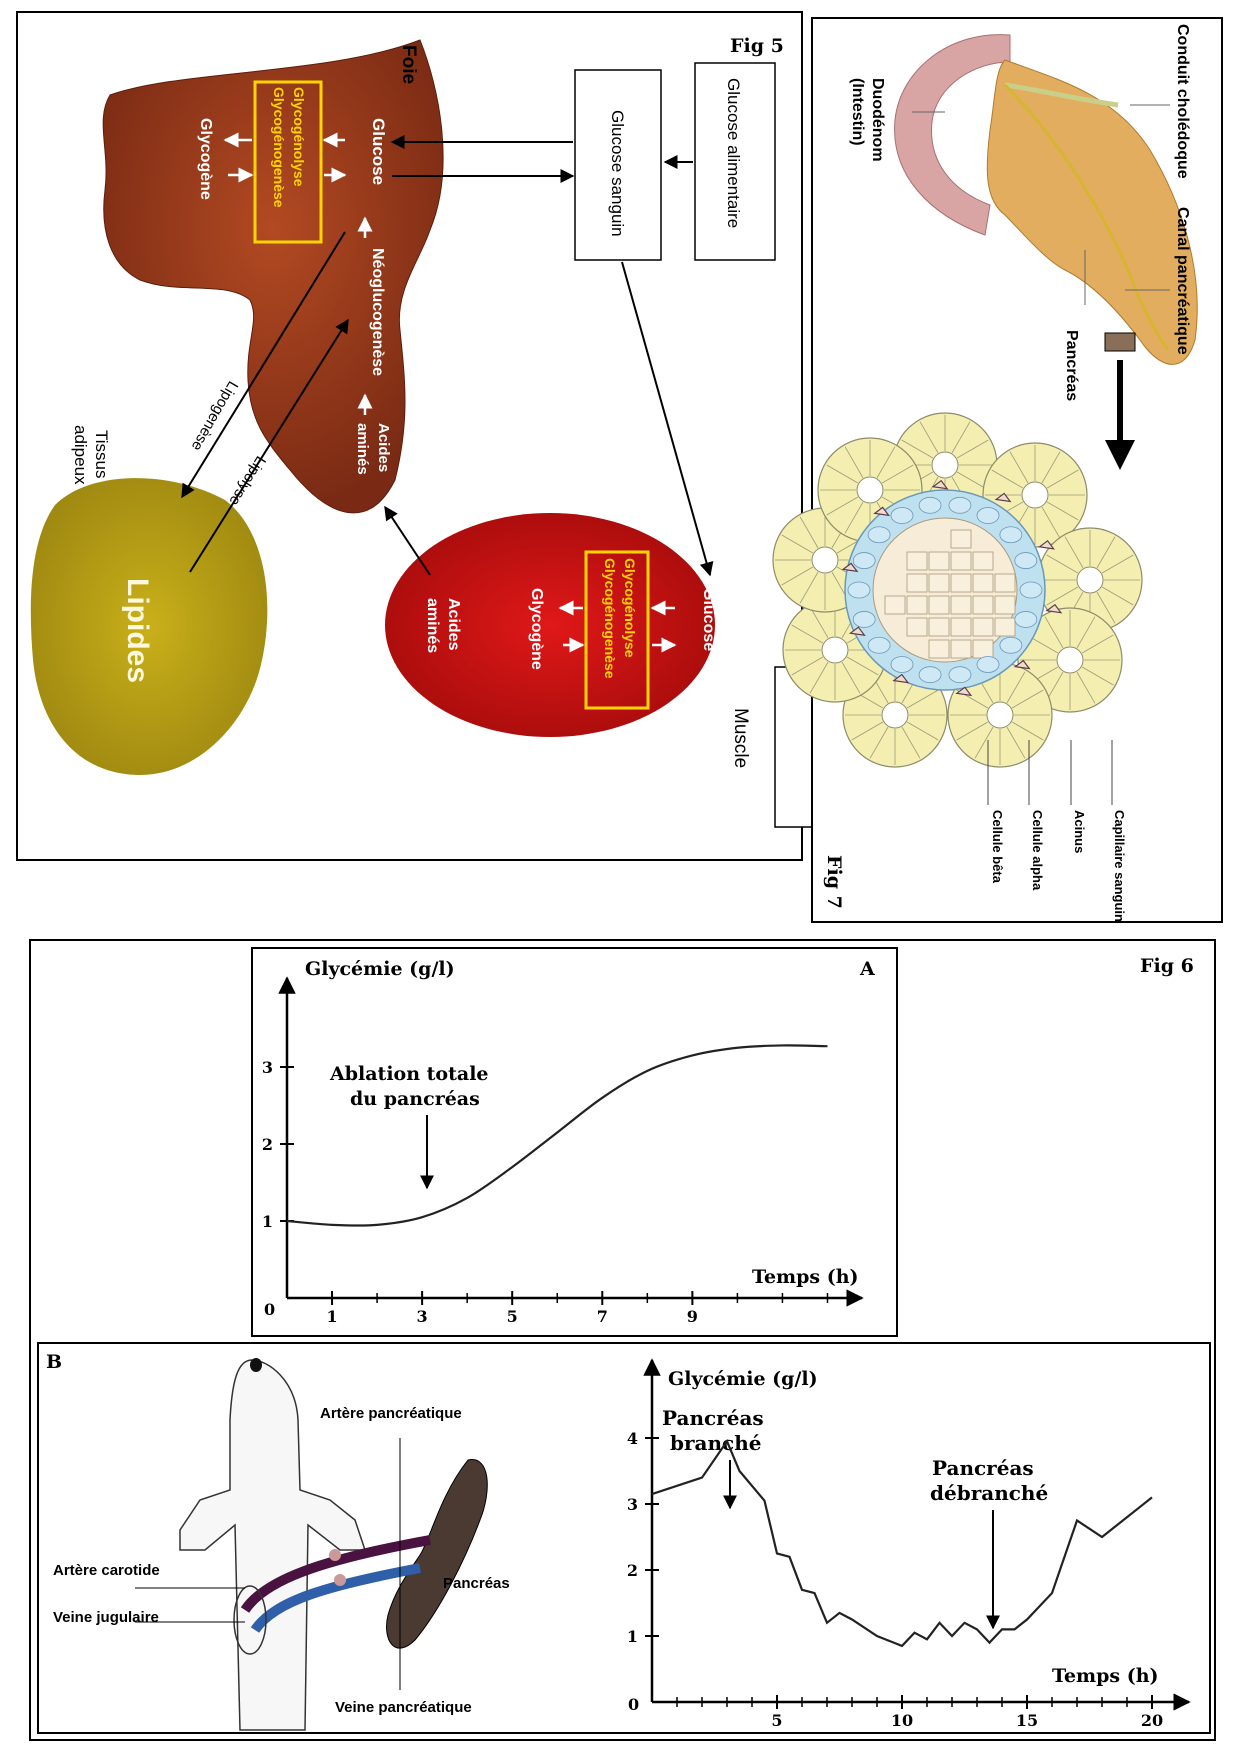 The width and height of the screenshot is (1240, 1754). I want to click on panelB-annot-branche-1: Pancréas, so click(713, 1418).